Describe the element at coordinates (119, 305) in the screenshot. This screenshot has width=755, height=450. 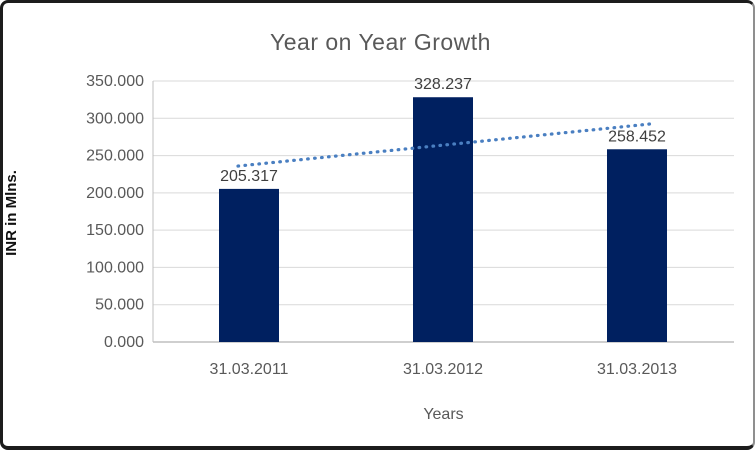
I see `y-tick-label: 50.000` at that location.